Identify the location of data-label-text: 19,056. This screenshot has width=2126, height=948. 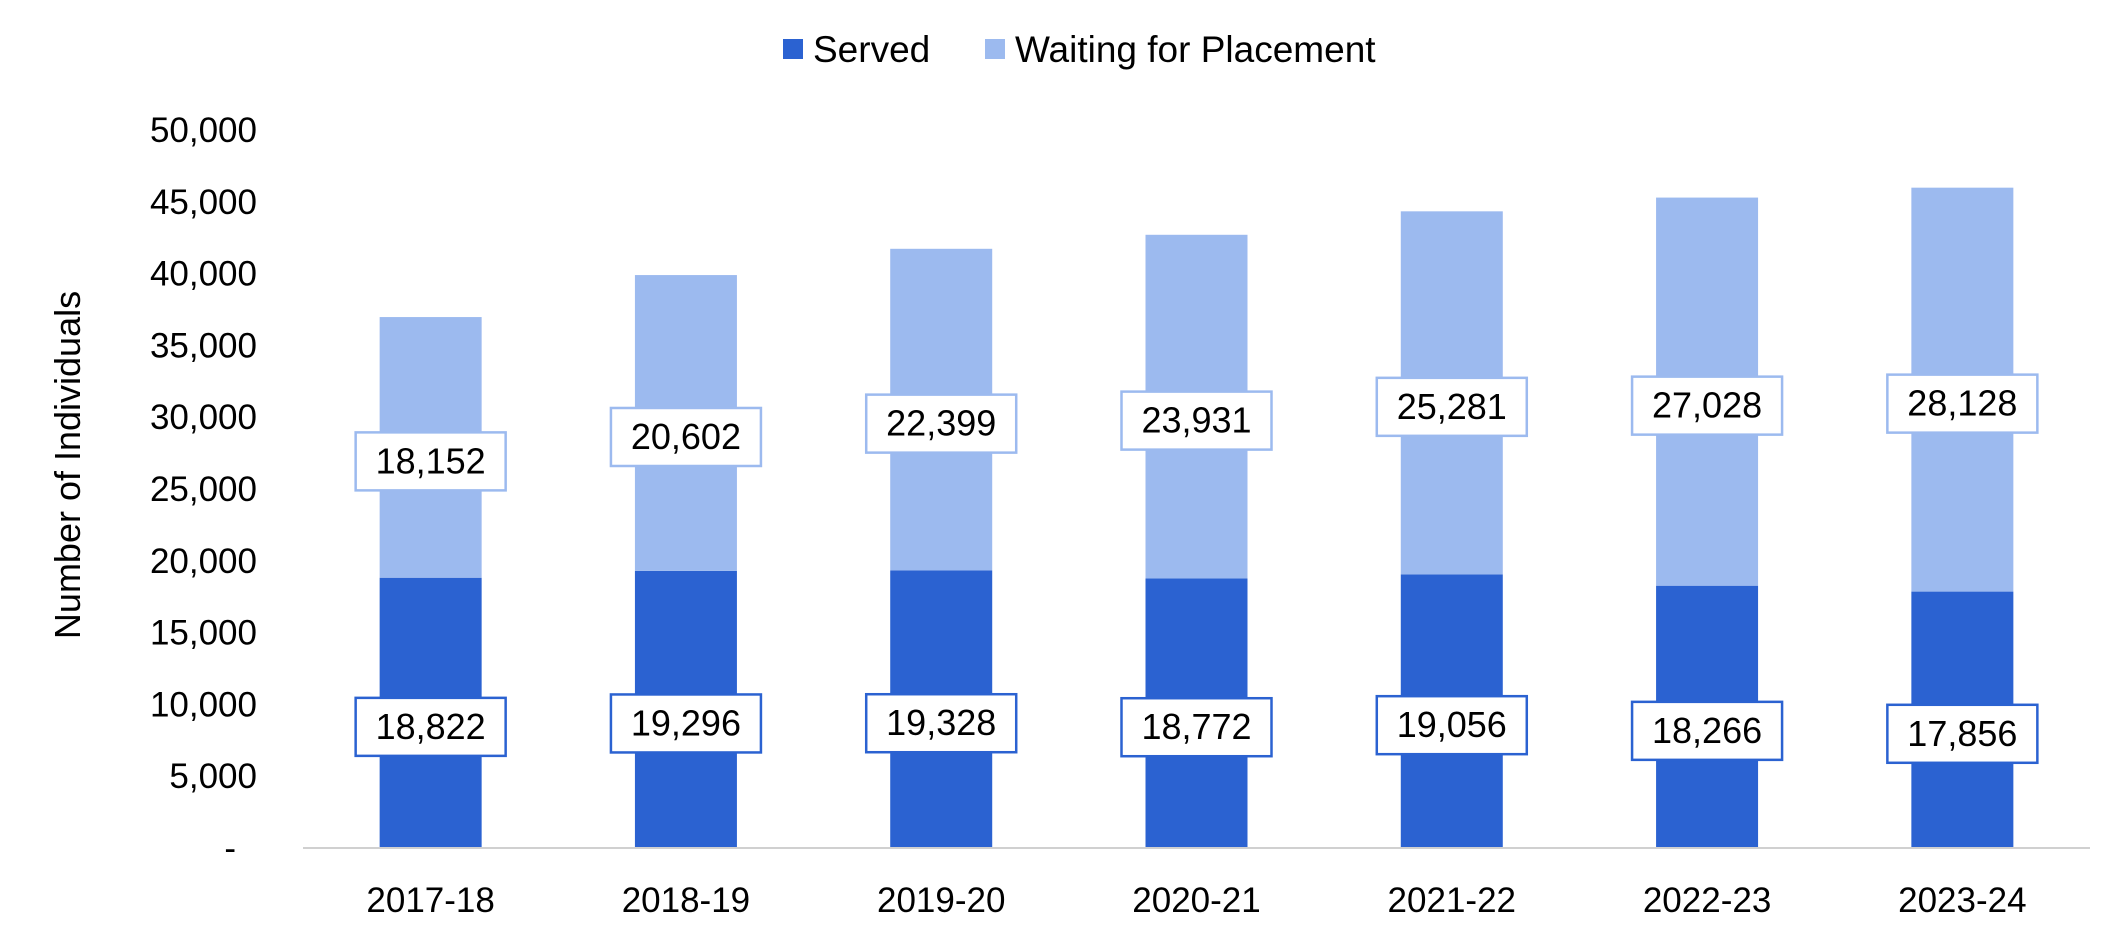
(1452, 724).